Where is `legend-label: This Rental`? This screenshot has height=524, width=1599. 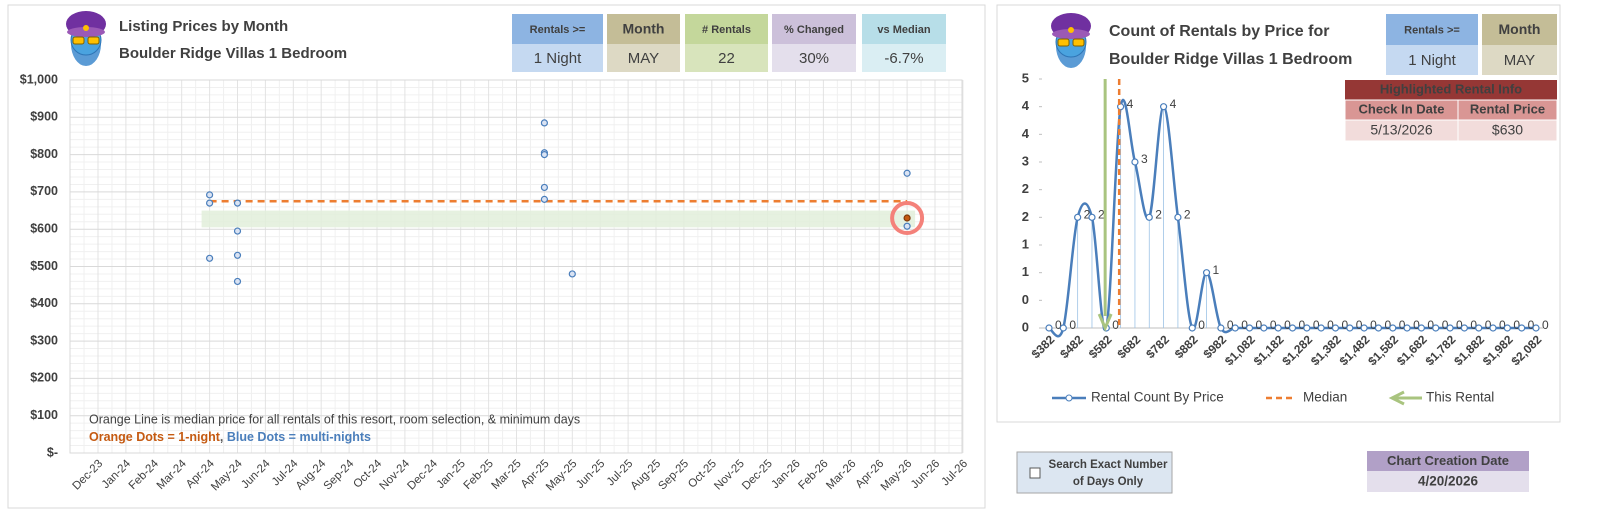 legend-label: This Rental is located at coordinates (1460, 397).